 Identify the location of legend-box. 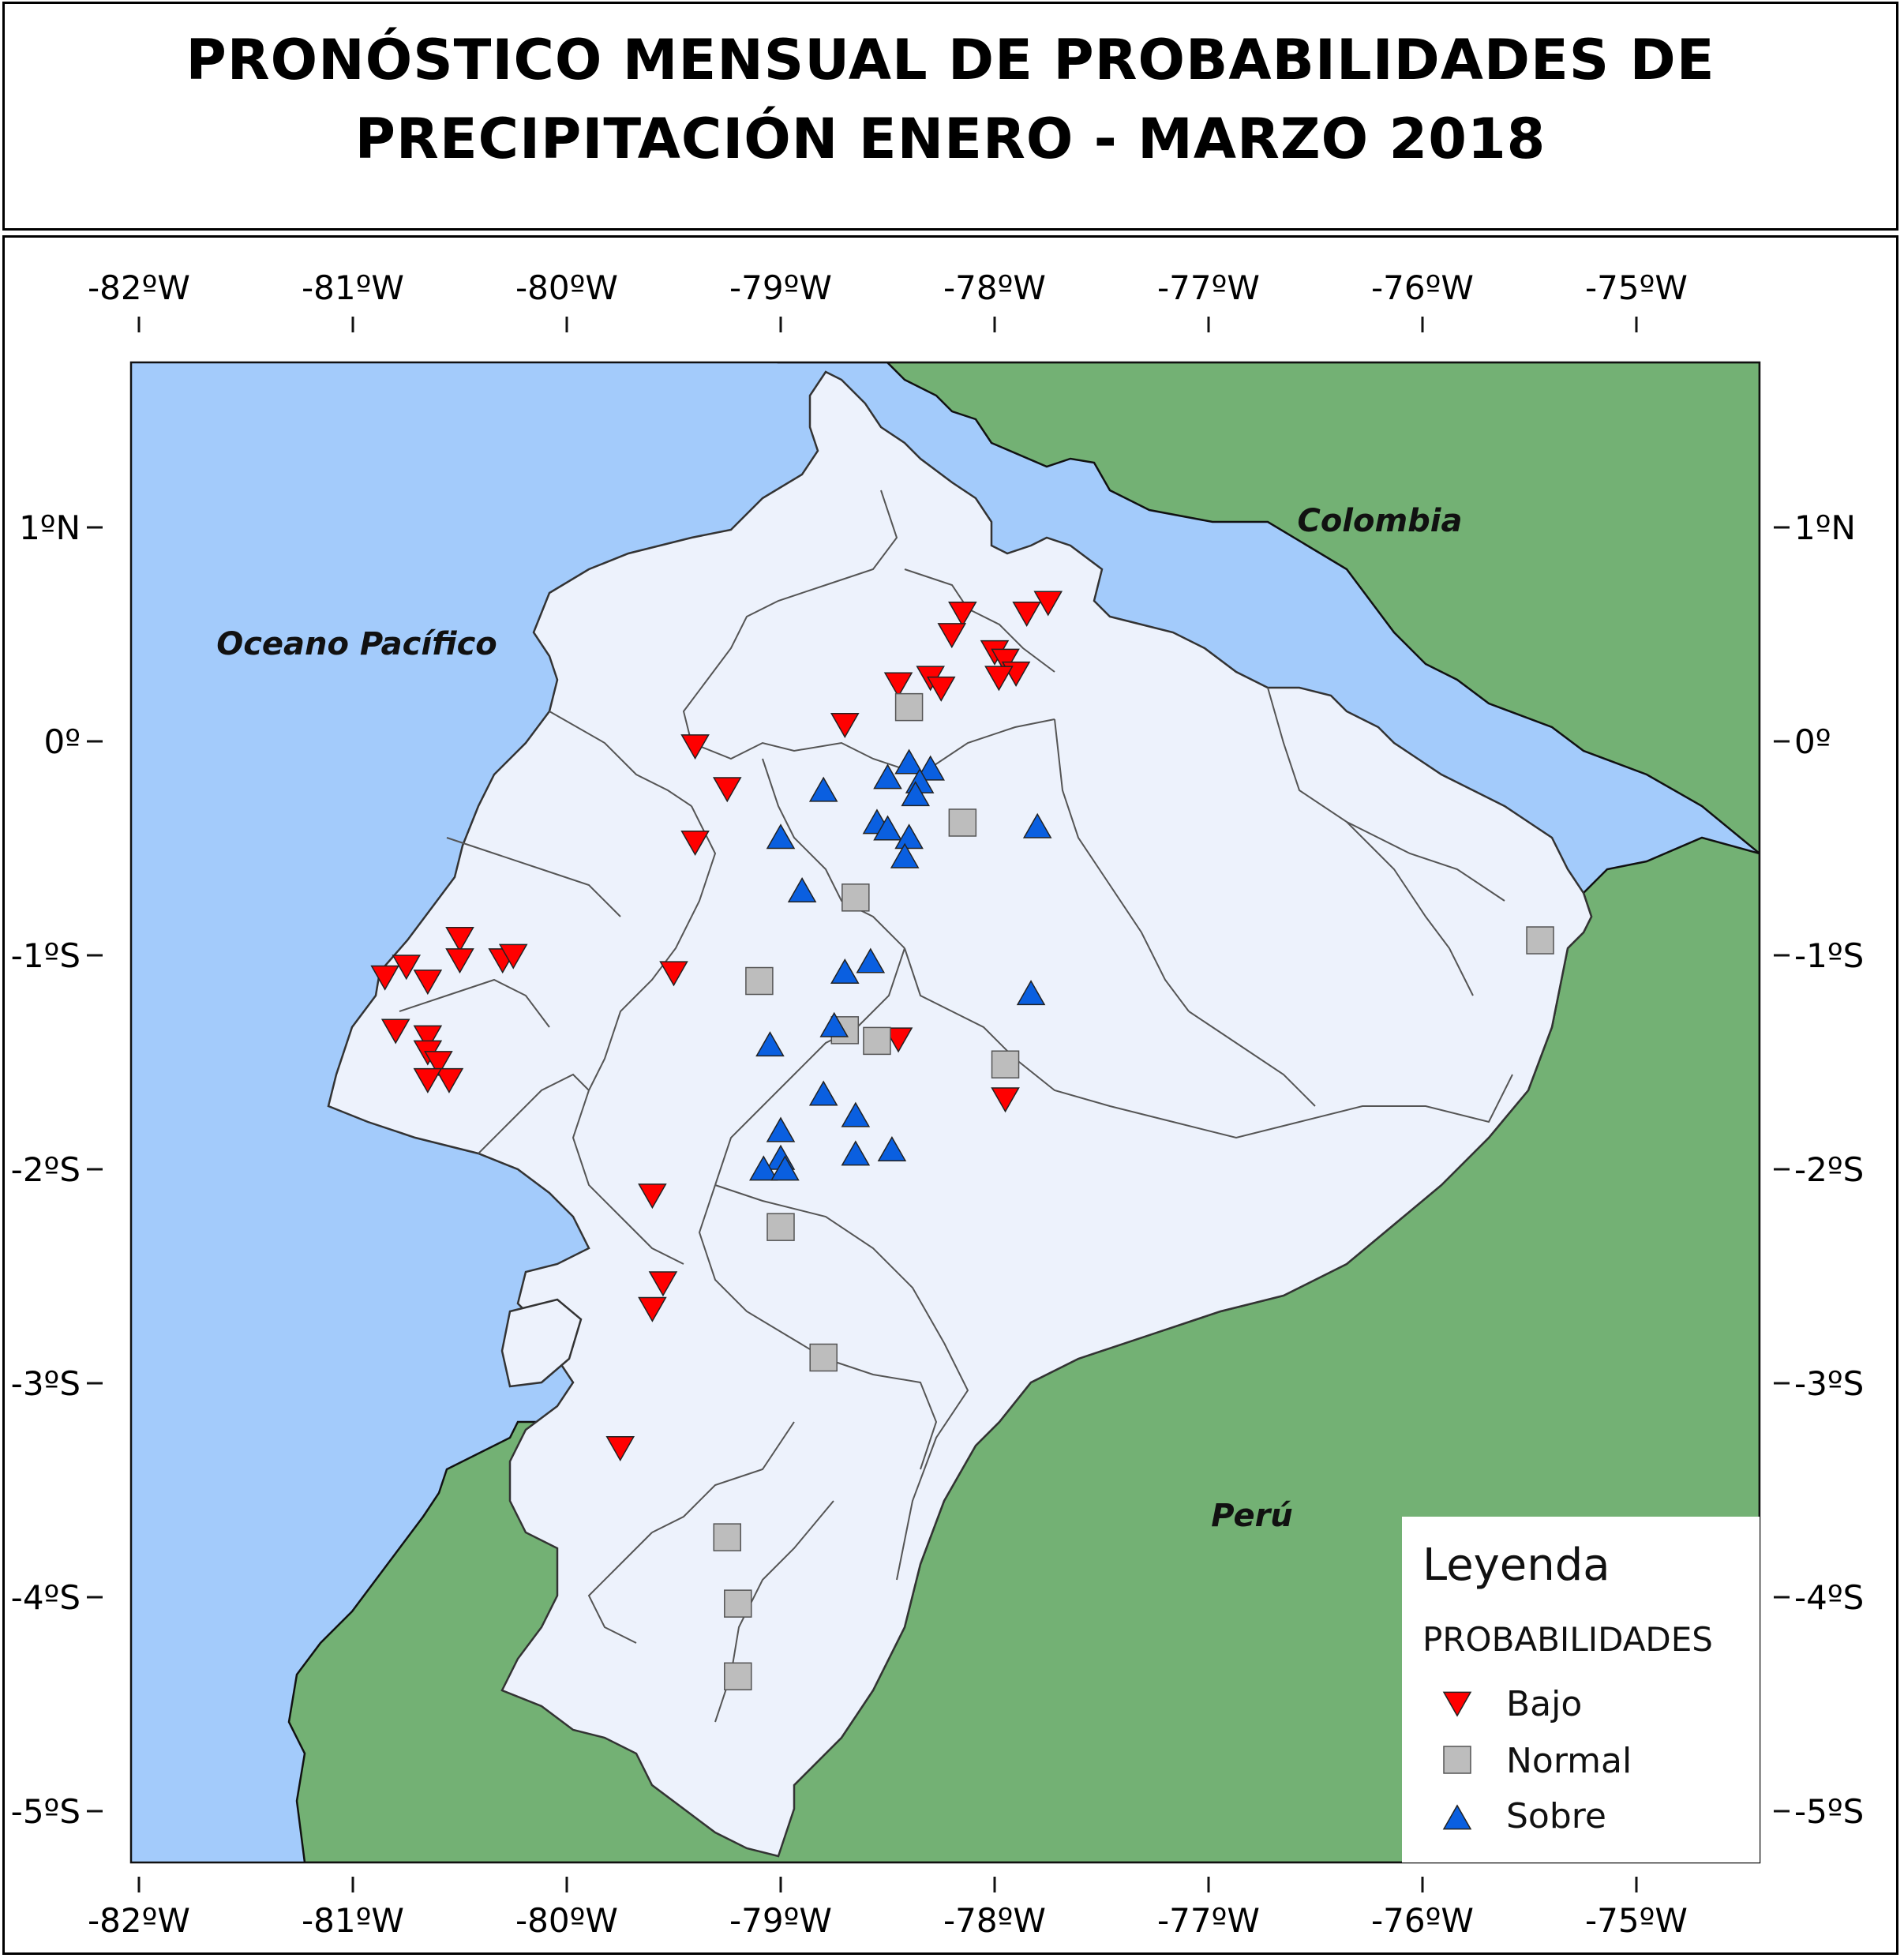
(1581, 1689).